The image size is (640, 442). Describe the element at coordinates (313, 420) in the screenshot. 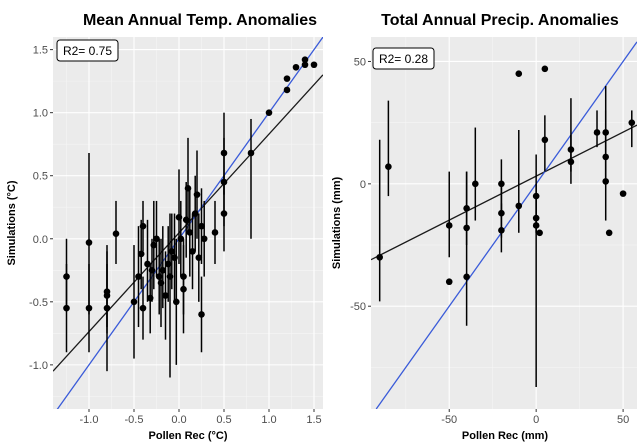

I see `temperature-x-tick-label: 1.5` at that location.